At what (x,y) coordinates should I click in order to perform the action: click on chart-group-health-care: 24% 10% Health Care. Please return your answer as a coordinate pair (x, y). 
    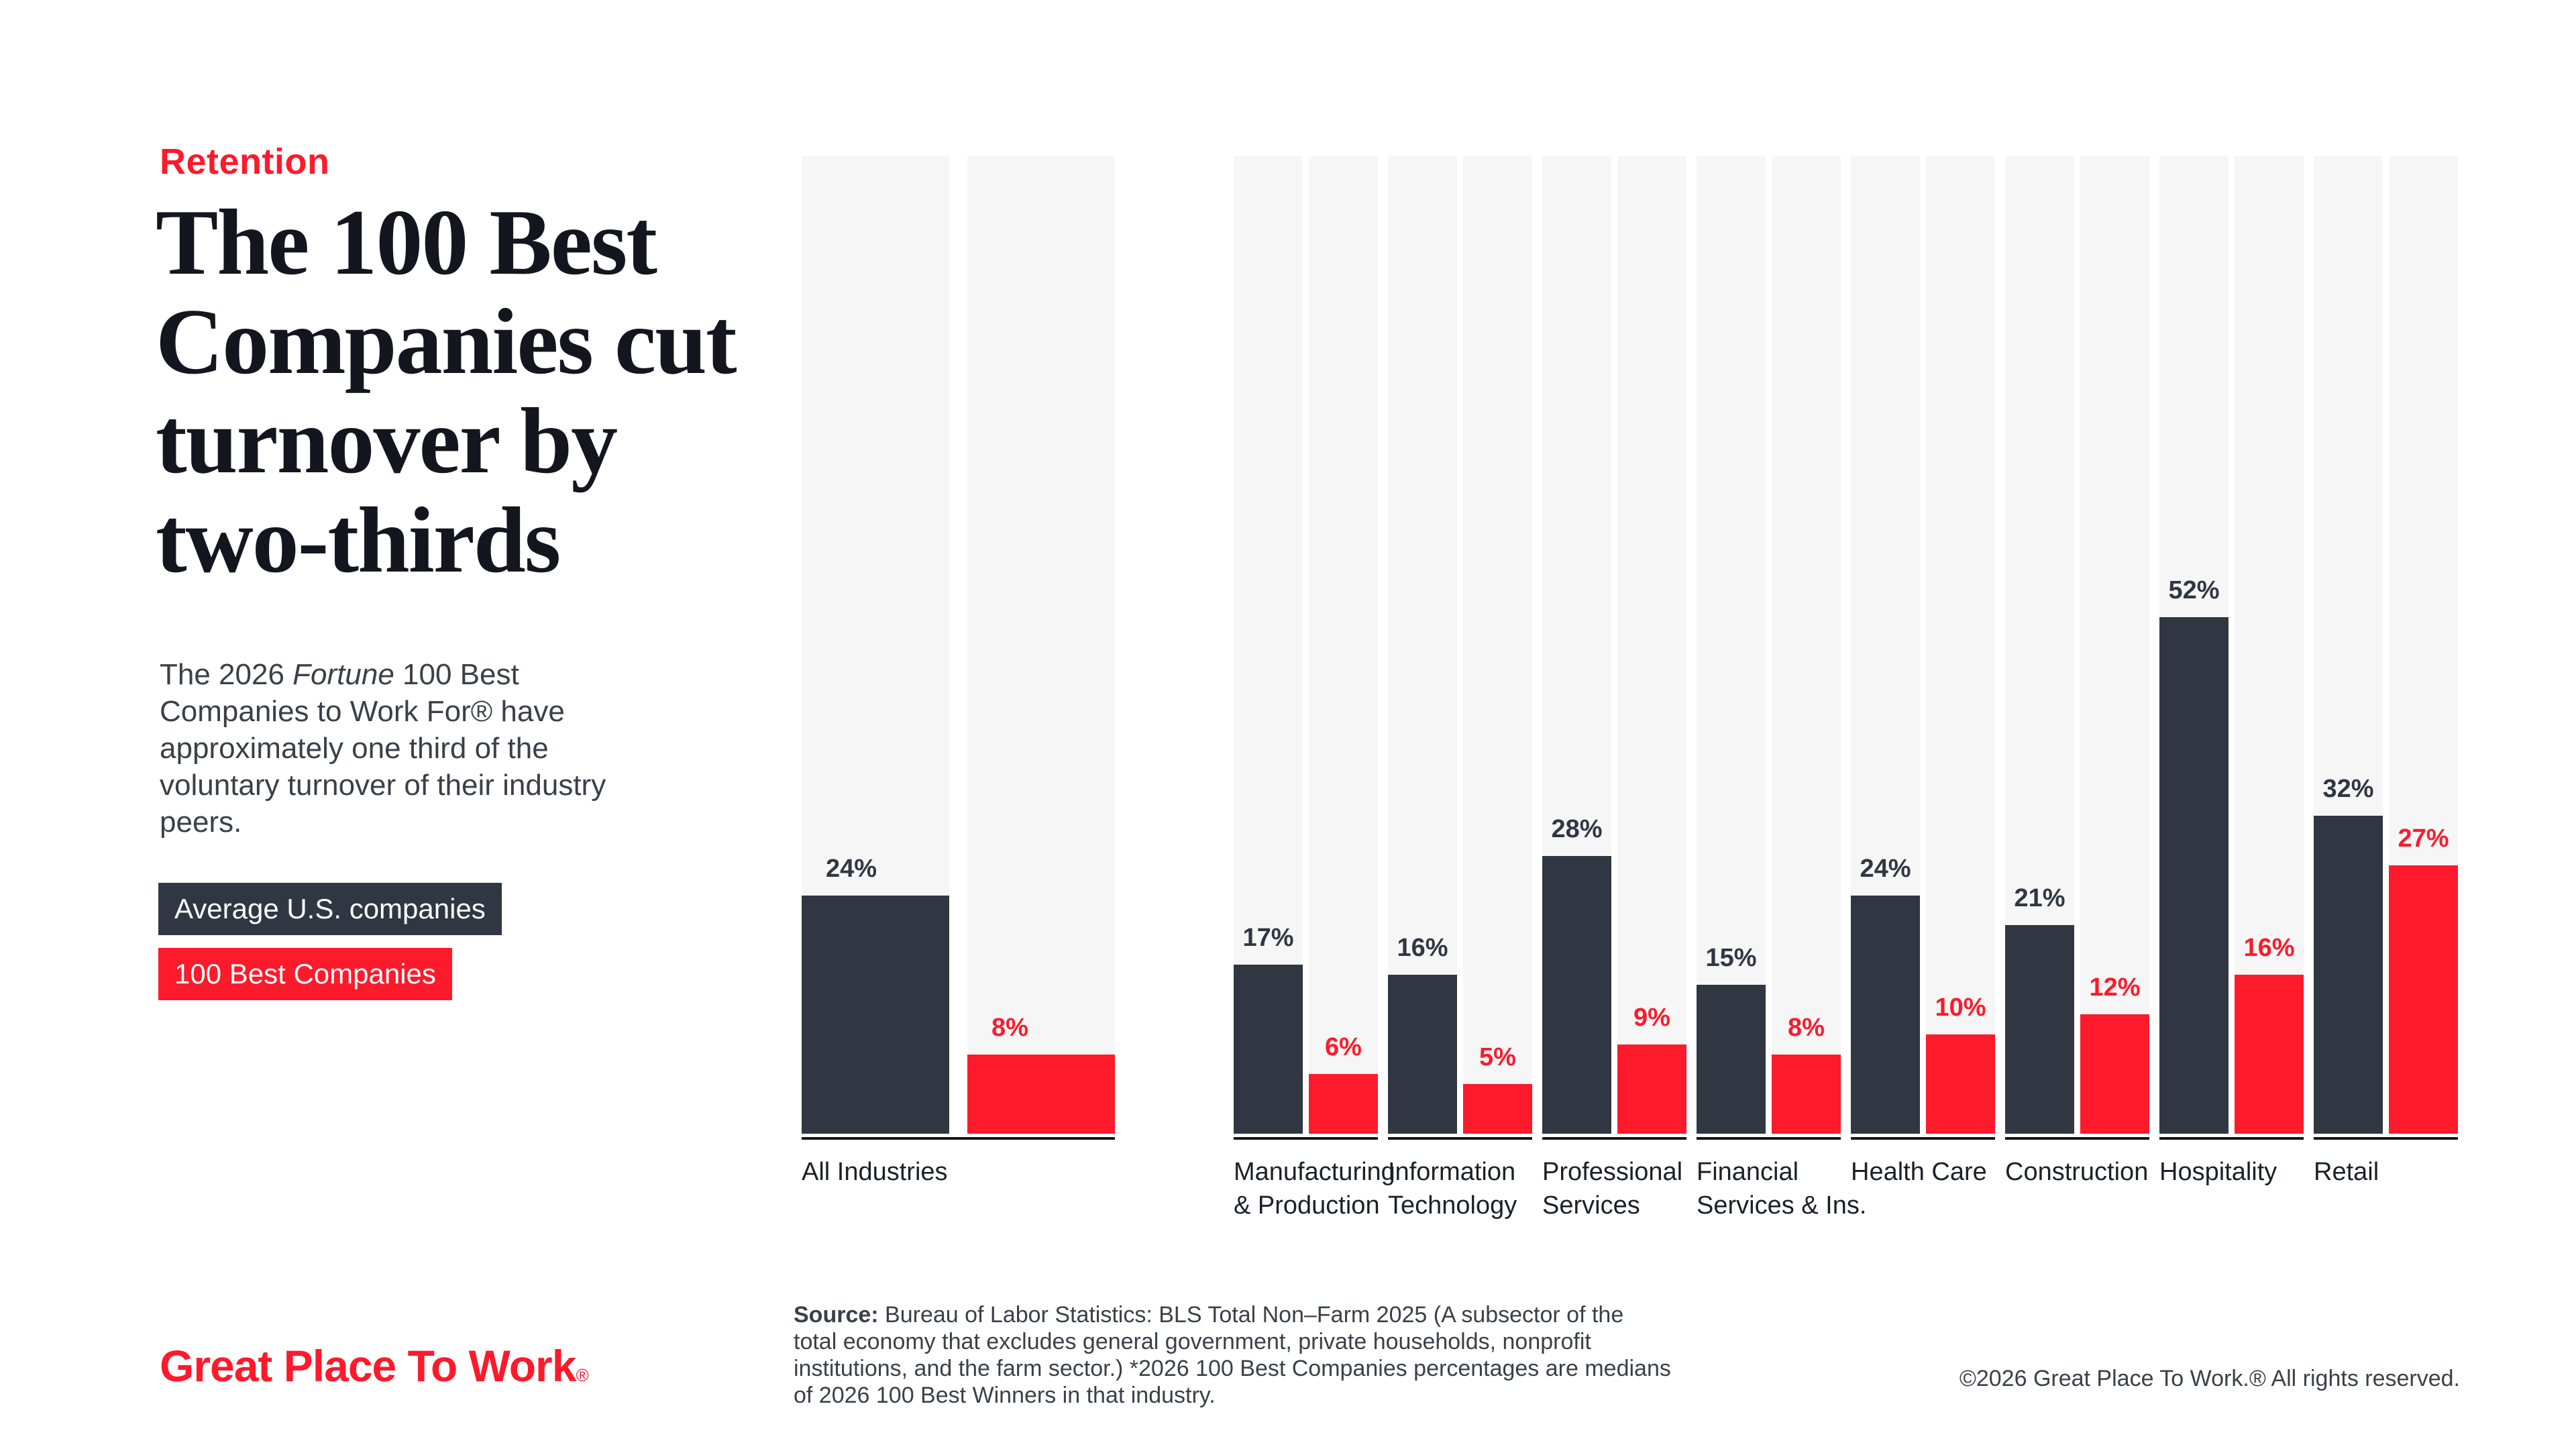
    Looking at the image, I should click on (1923, 726).